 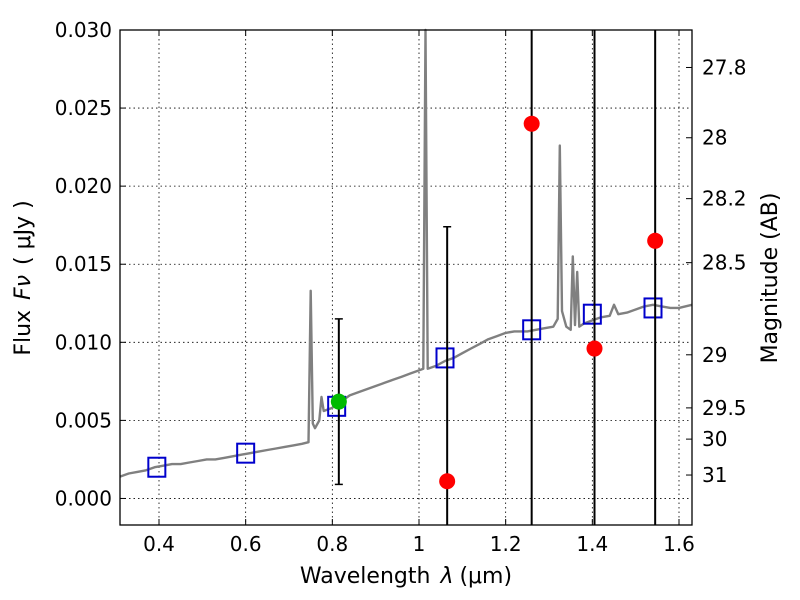 What do you see at coordinates (485, 576) in the screenshot?
I see `x-axis-label-unit: (μm)` at bounding box center [485, 576].